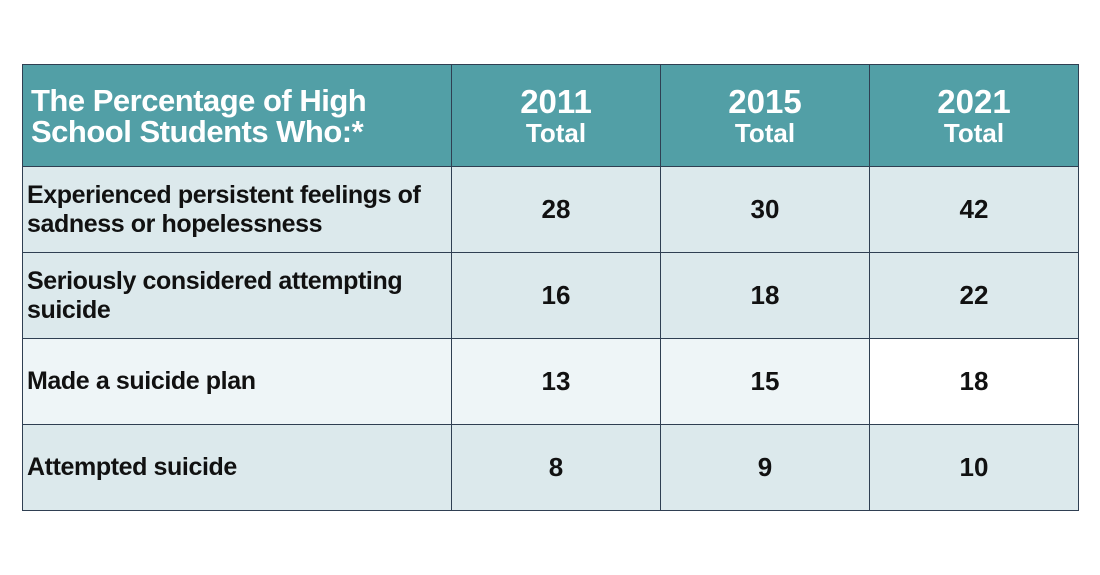 The image size is (1100, 575). I want to click on row-label: Made a suicide plan, so click(237, 381).